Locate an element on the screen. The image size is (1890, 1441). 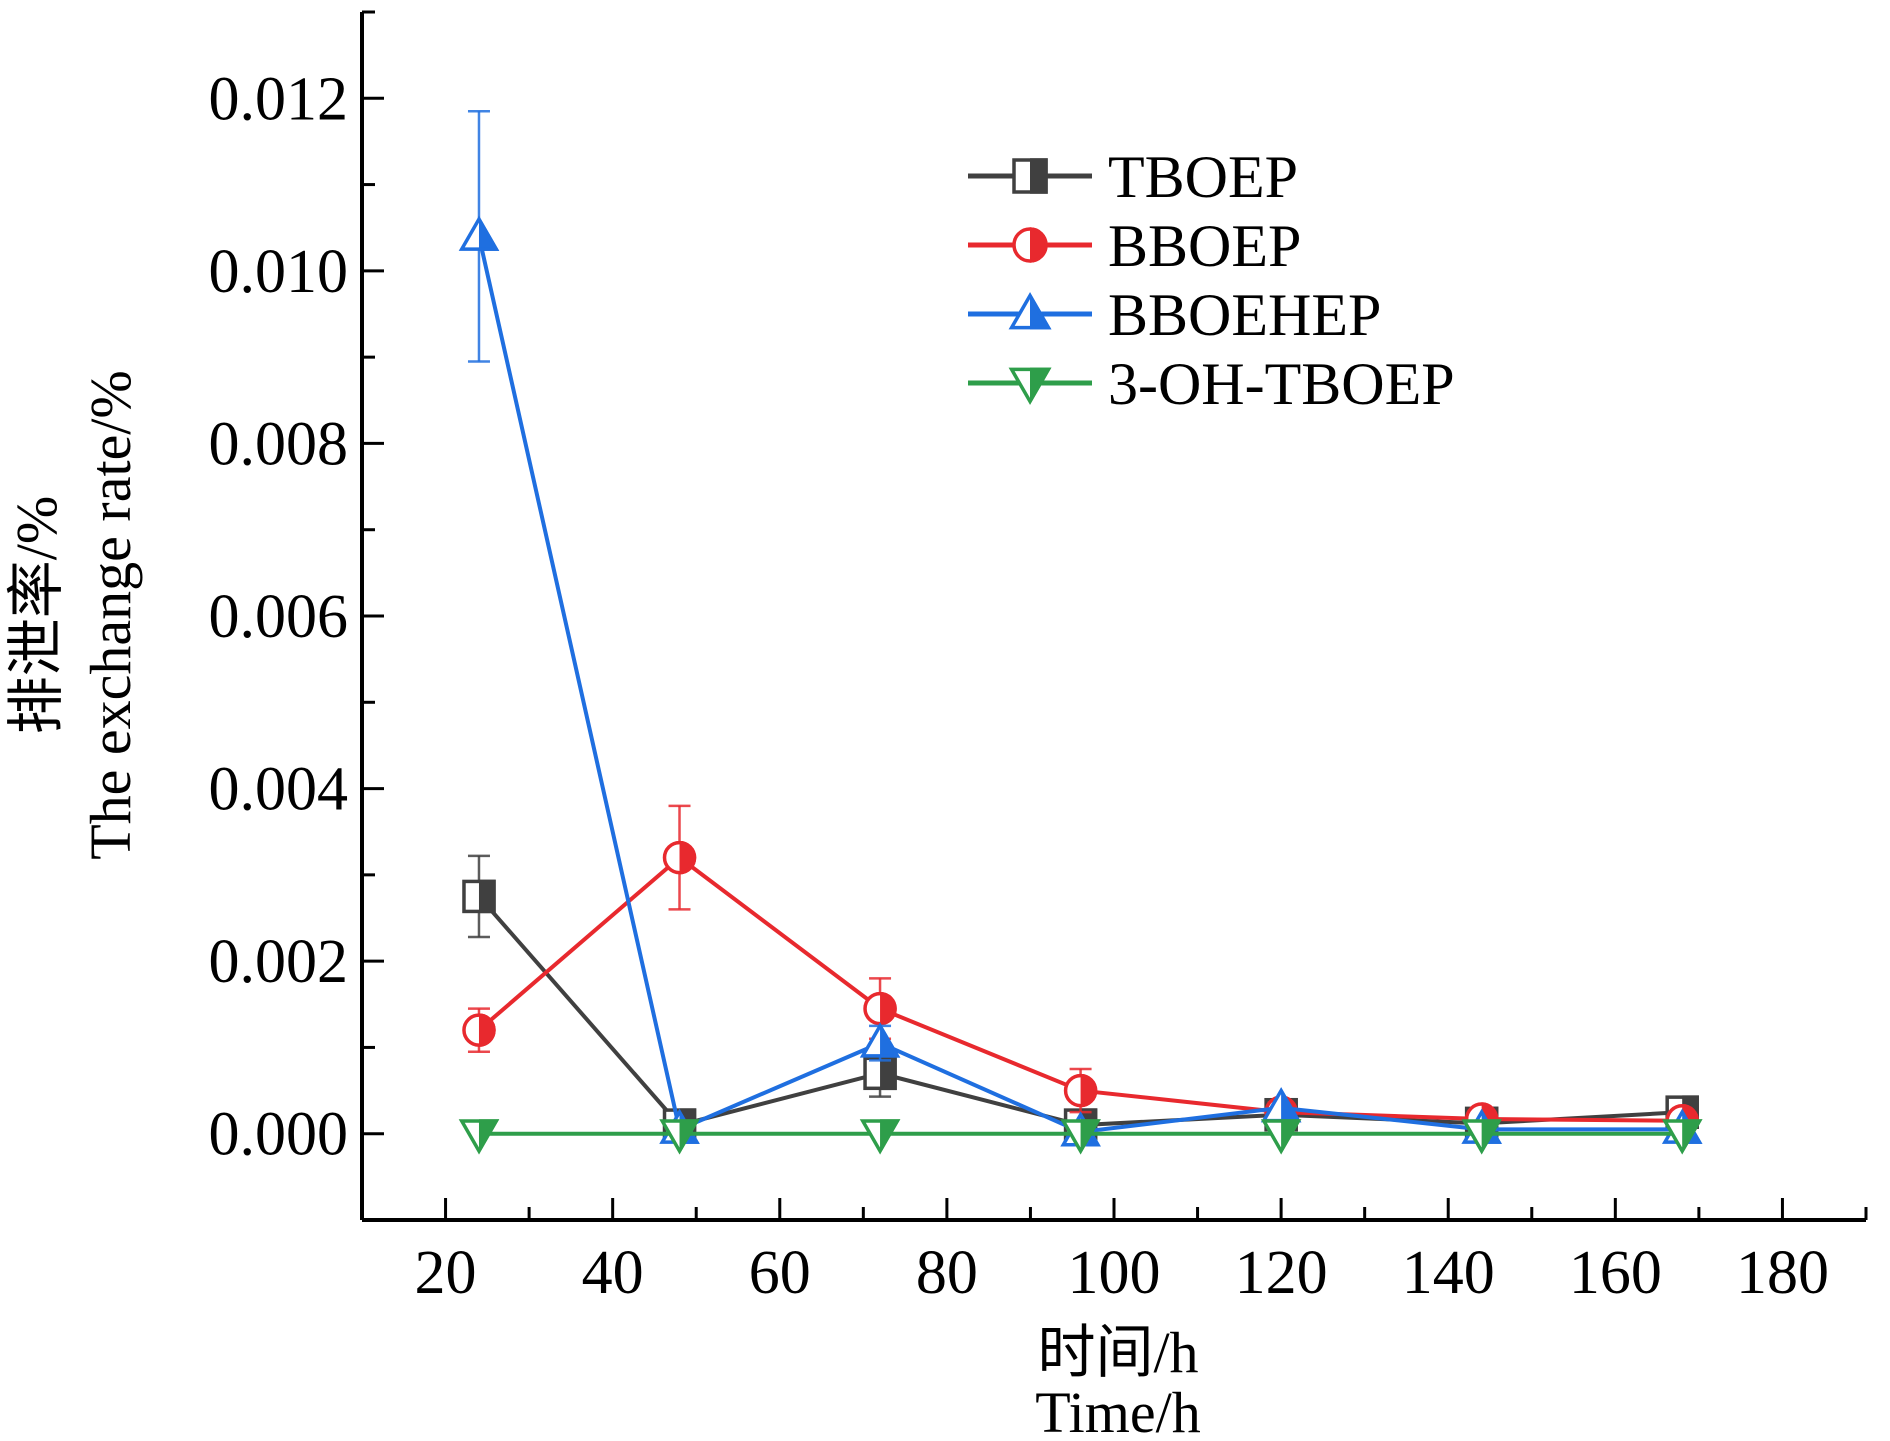
y-tick-label: 0.002 is located at coordinates (279, 962).